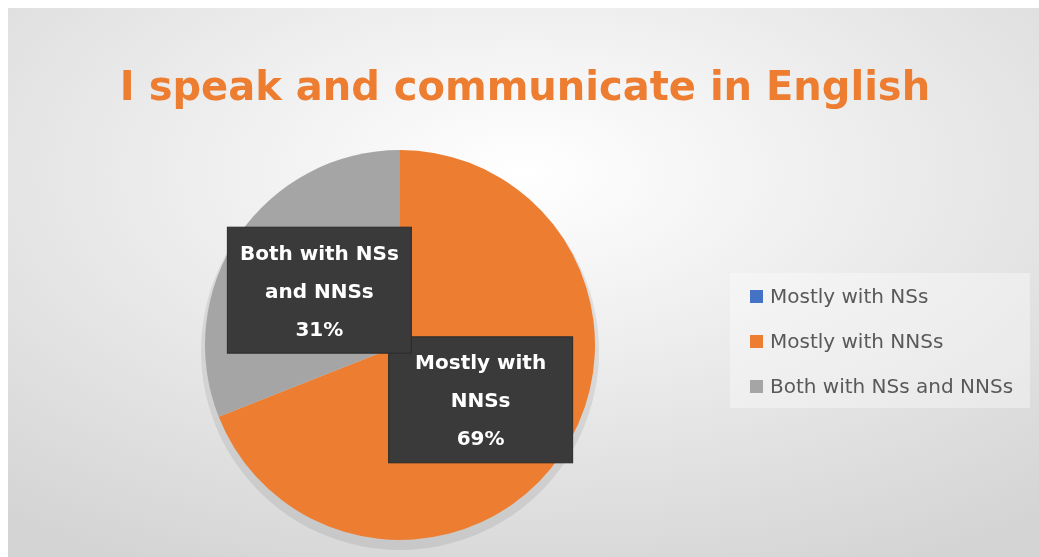  What do you see at coordinates (892, 386) in the screenshot?
I see `legend-label: Both with NSs and NNSs` at bounding box center [892, 386].